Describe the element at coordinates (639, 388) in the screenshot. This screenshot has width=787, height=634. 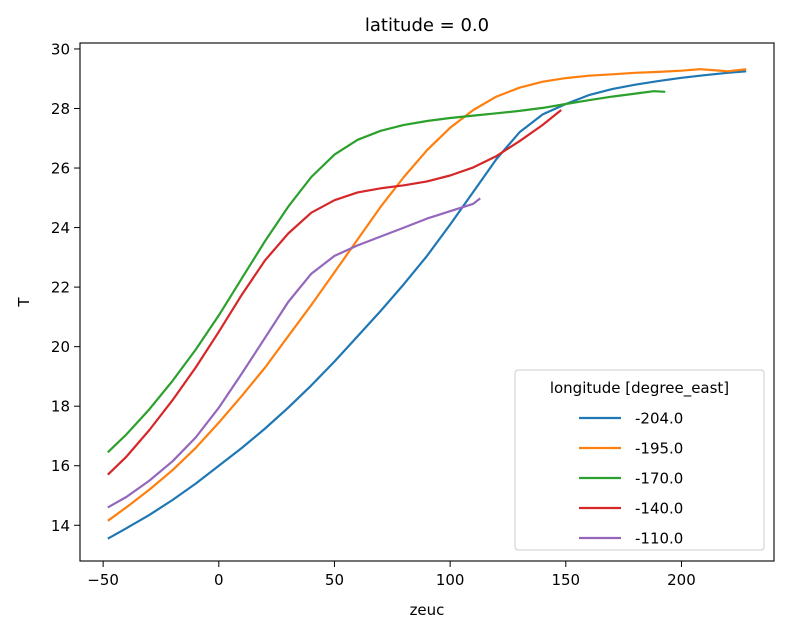
I see `legend-title: longitude [degree_east]` at that location.